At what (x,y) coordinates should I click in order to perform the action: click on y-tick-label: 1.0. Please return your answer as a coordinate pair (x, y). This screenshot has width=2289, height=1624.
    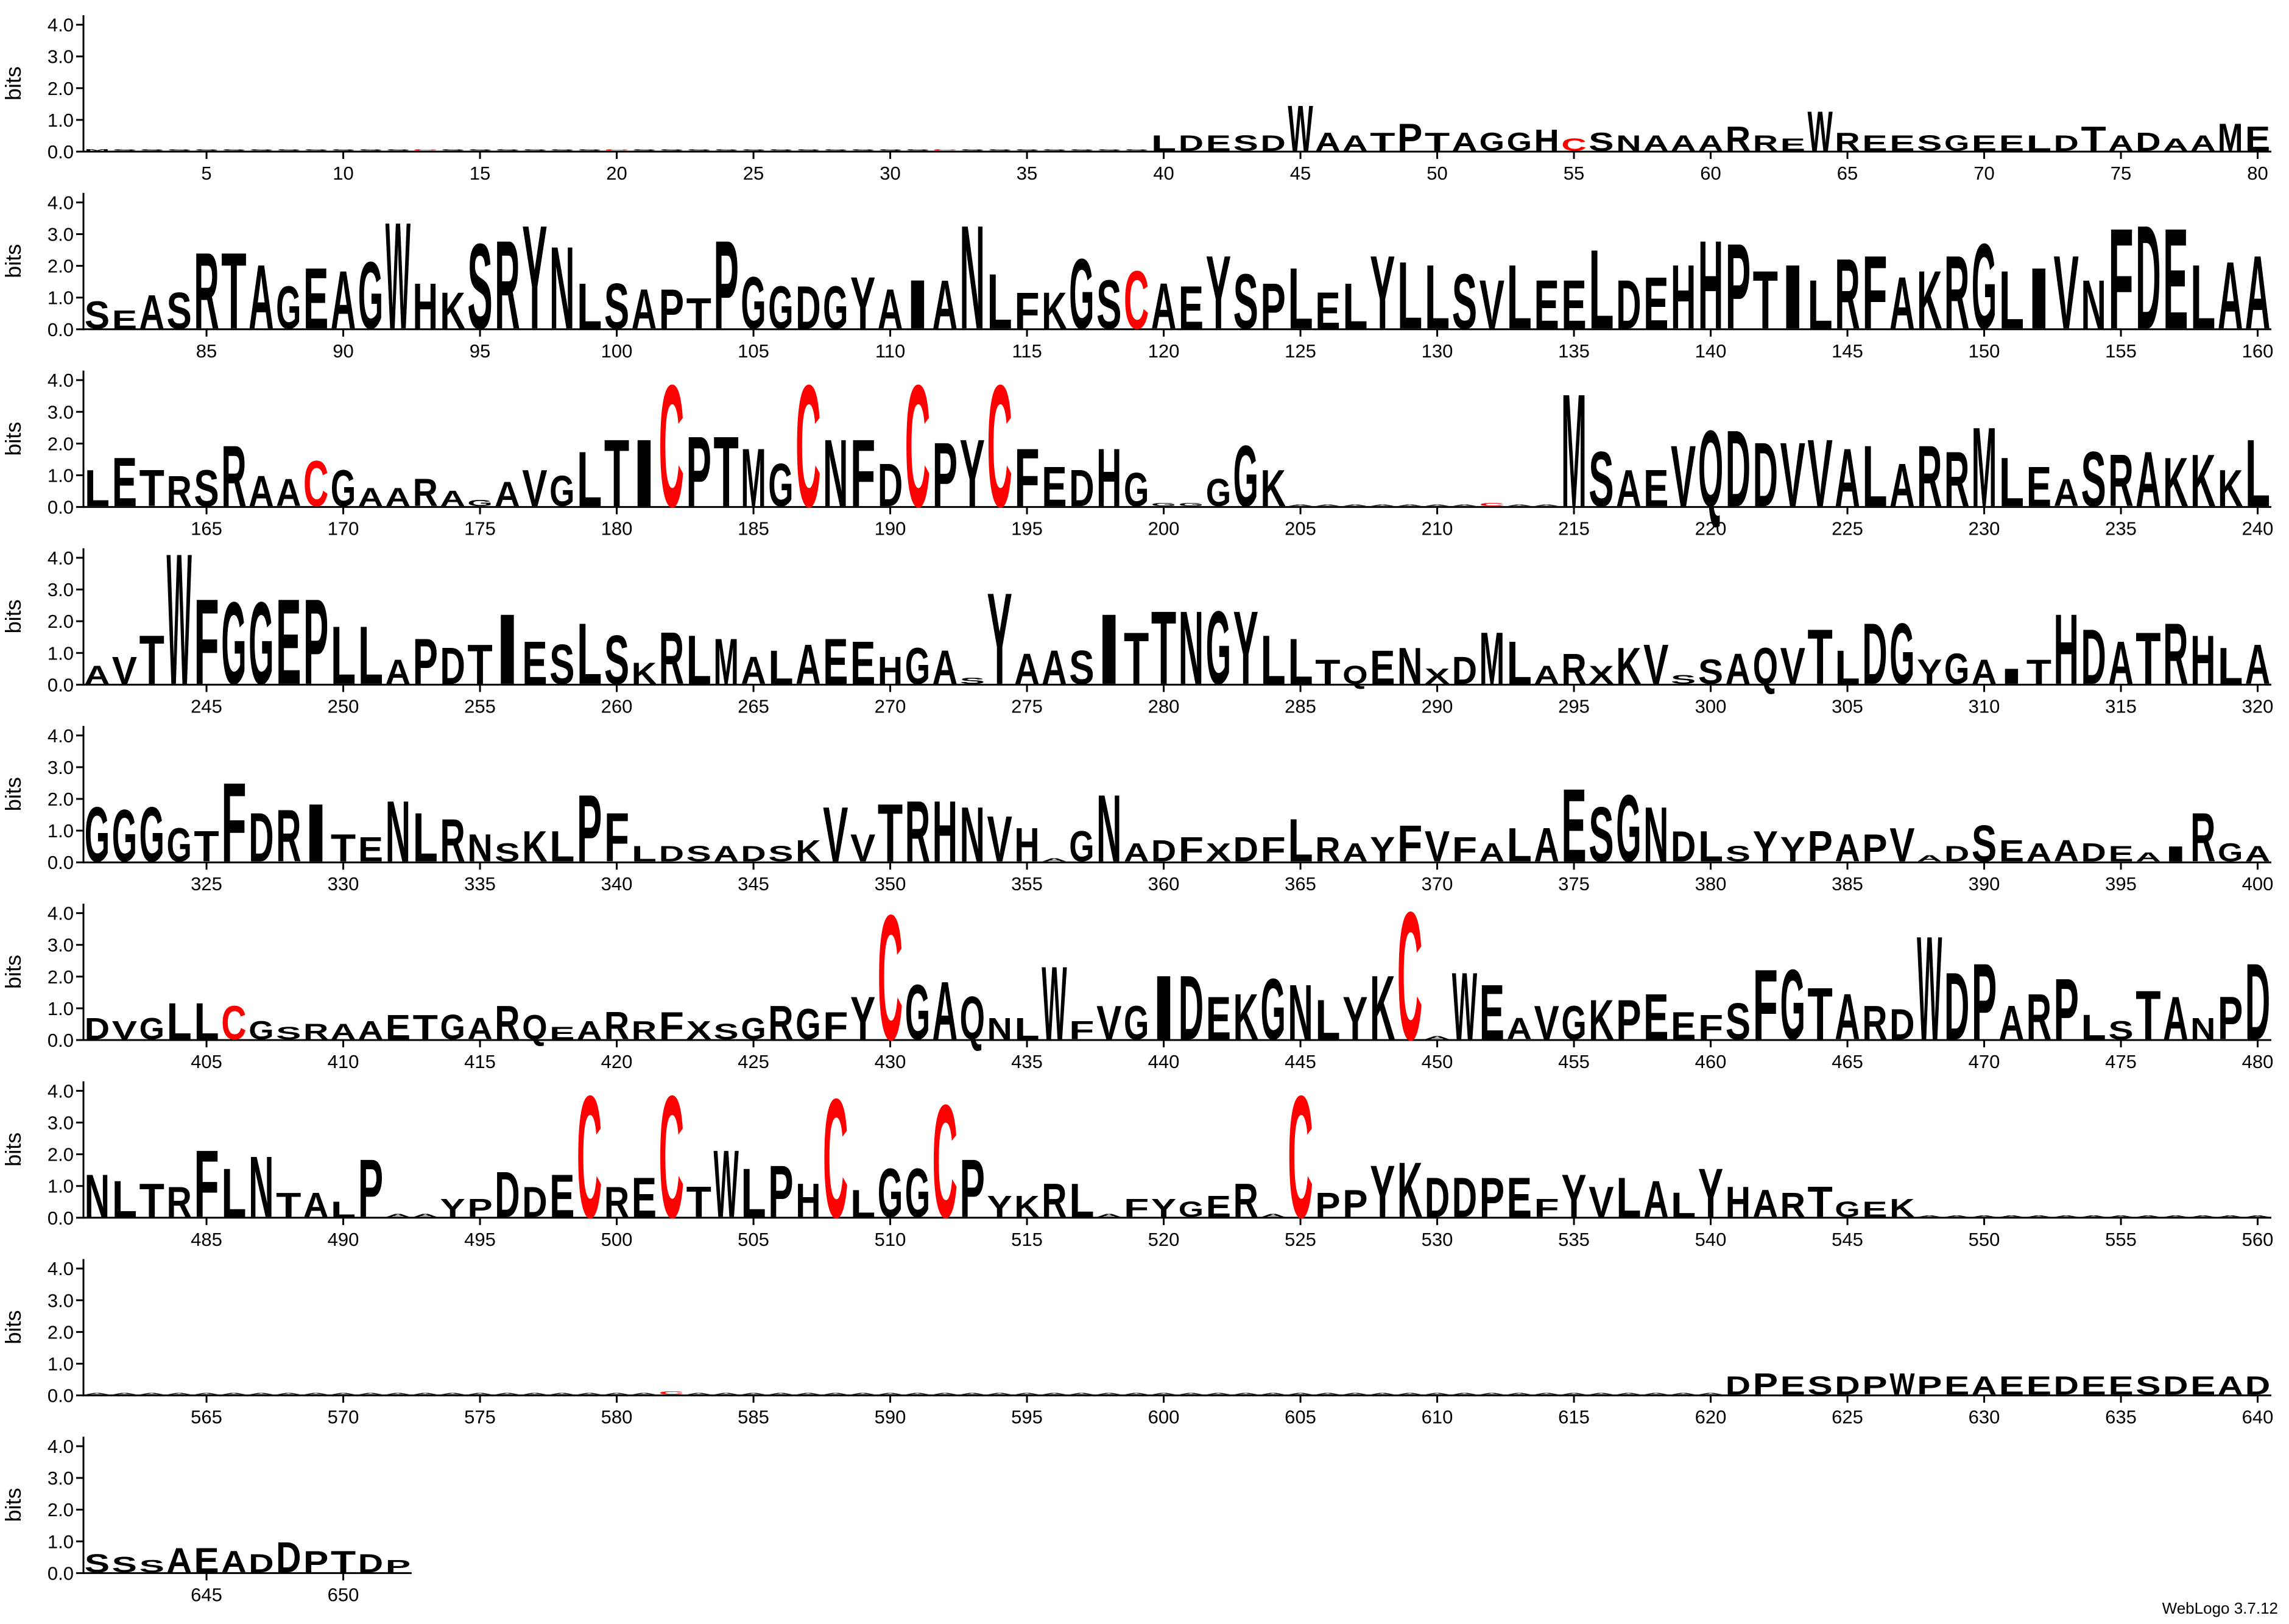
    Looking at the image, I should click on (61, 1008).